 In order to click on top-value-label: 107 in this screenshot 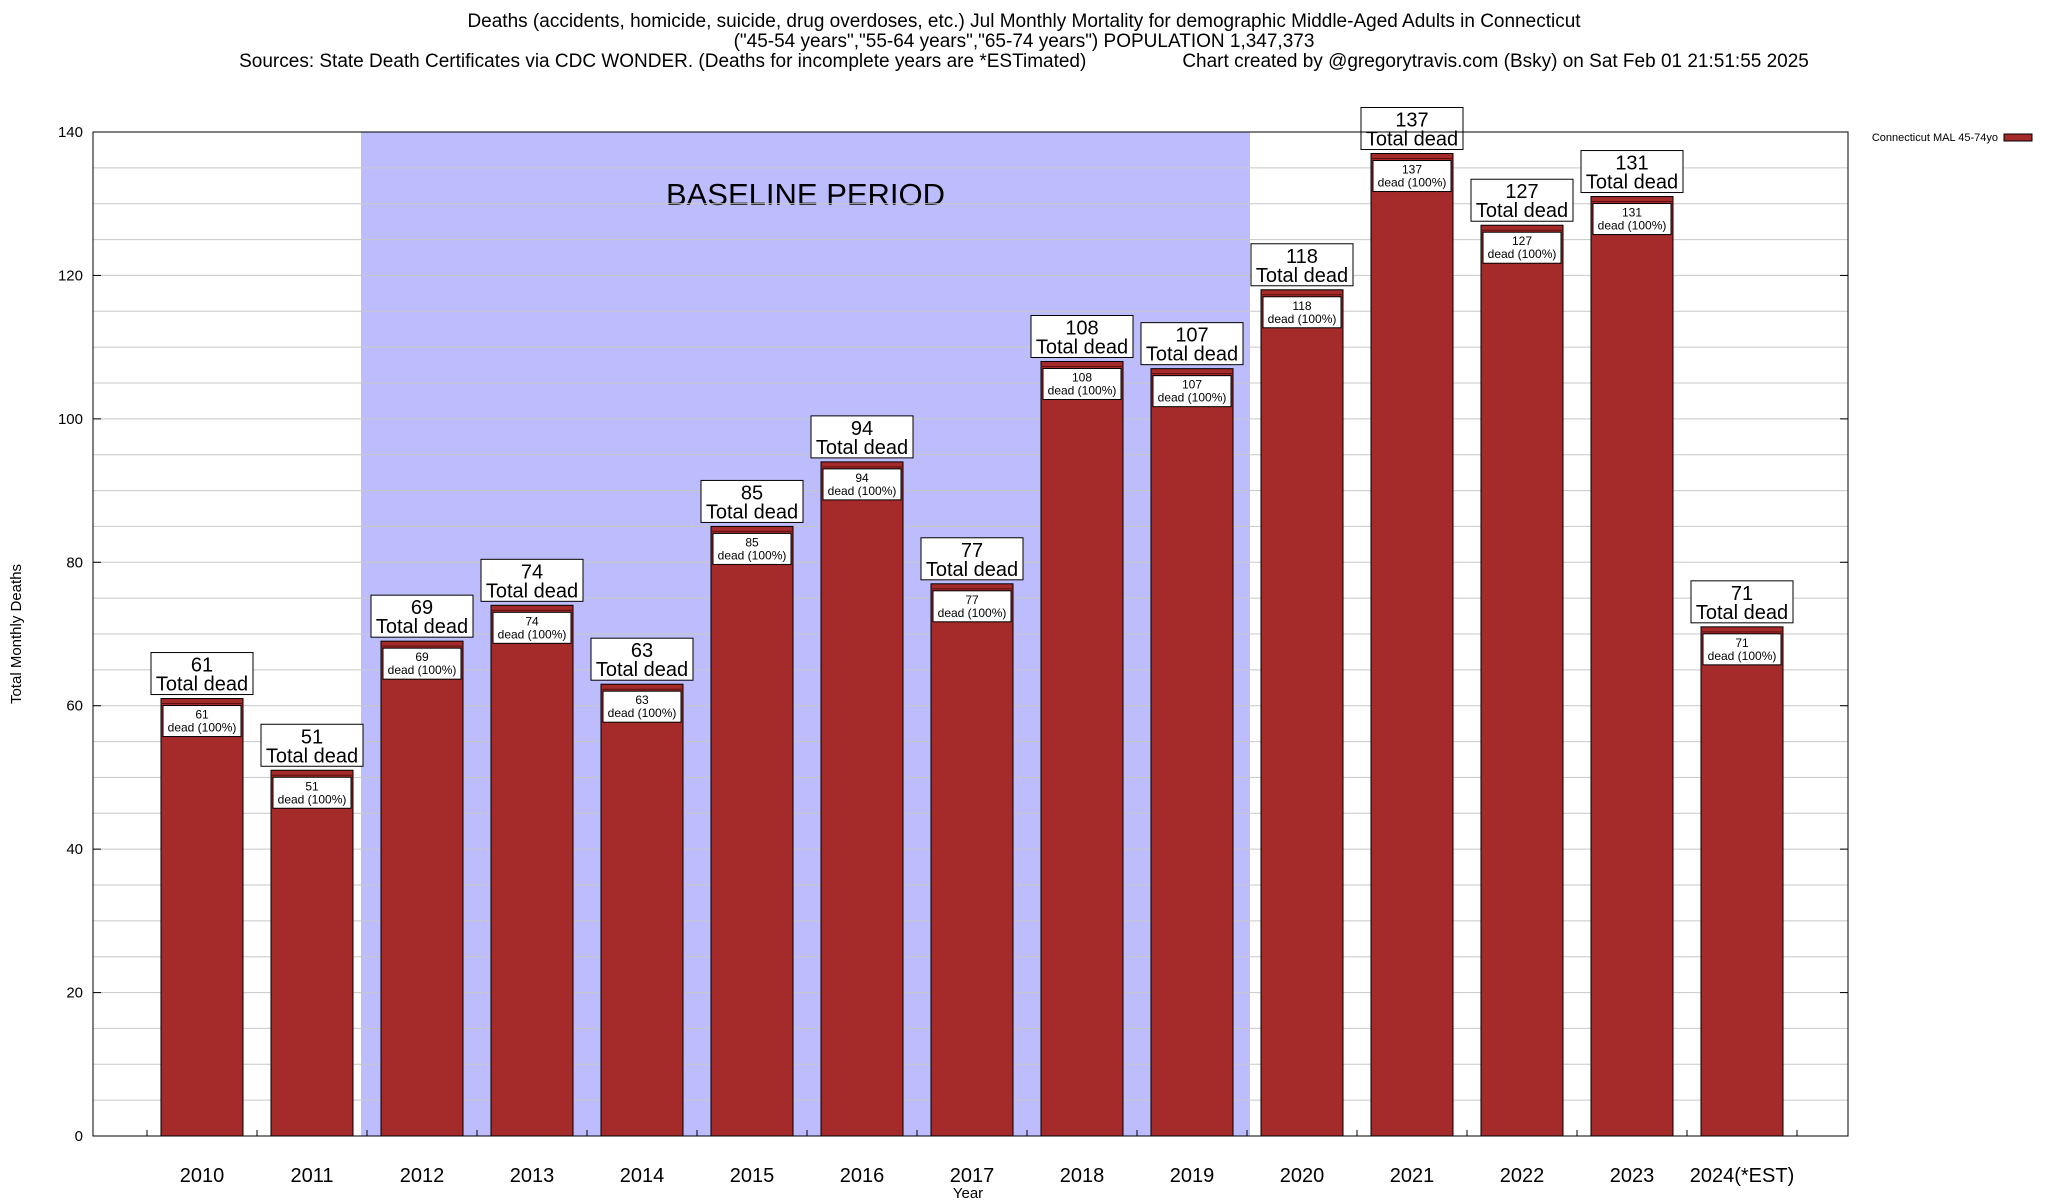, I will do `click(1191, 336)`.